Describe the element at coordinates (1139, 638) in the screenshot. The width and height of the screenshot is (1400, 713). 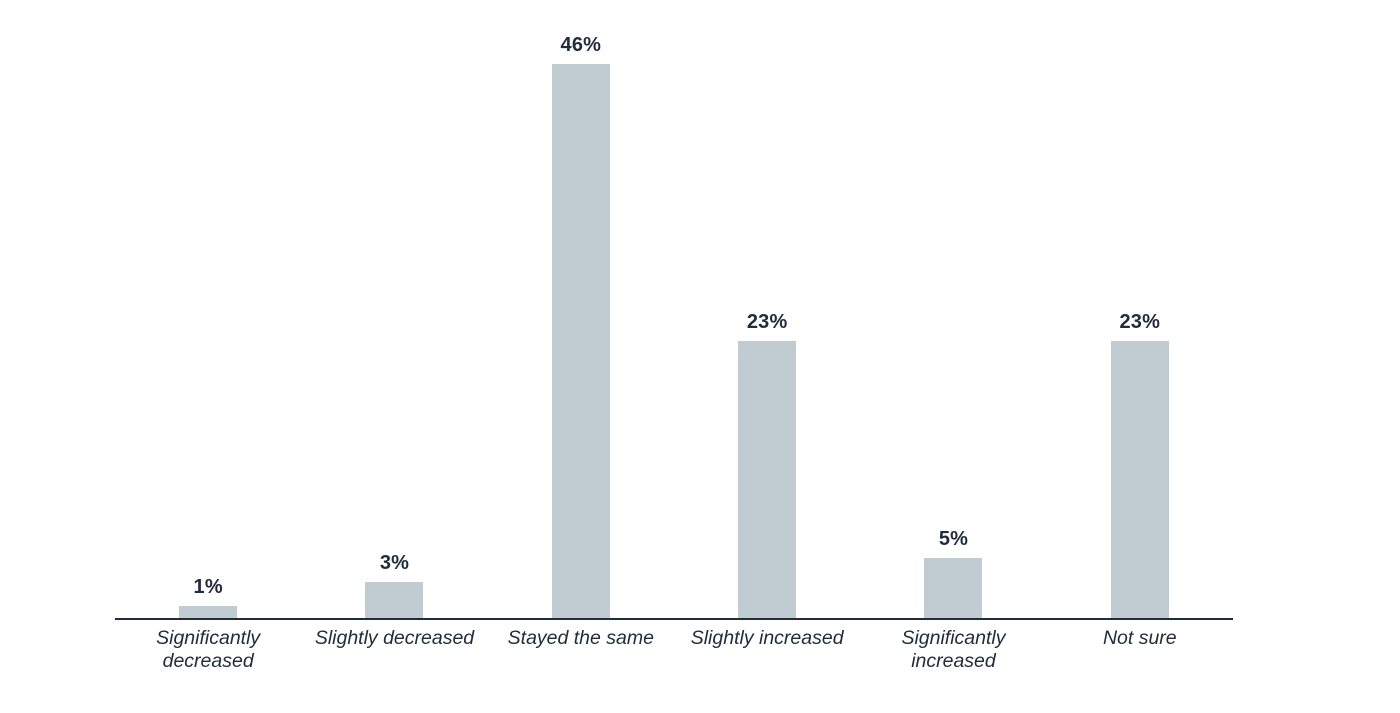
I see `category-label-text: Not sure` at that location.